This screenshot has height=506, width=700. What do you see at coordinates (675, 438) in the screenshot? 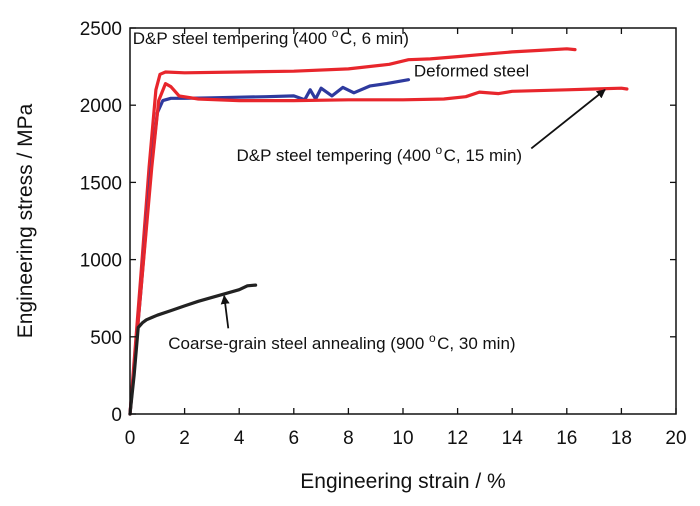
I see `x-tick-label: 20` at bounding box center [675, 438].